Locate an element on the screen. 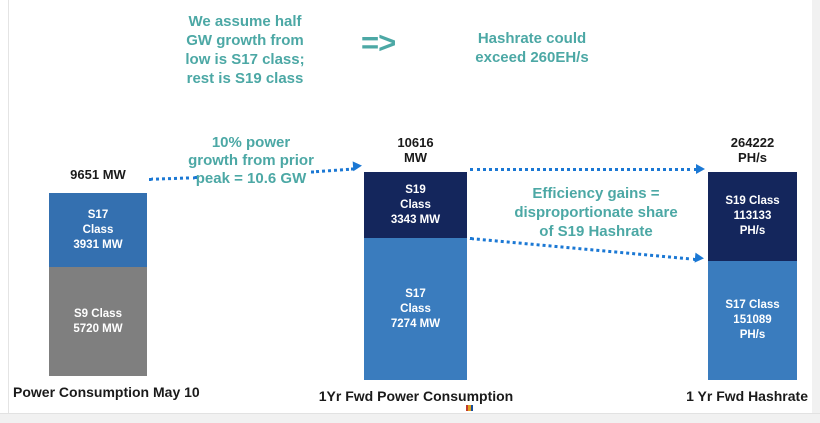 Image resolution: width=820 pixels, height=423 pixels. bar2-total-label: 10616 MW is located at coordinates (415, 150).